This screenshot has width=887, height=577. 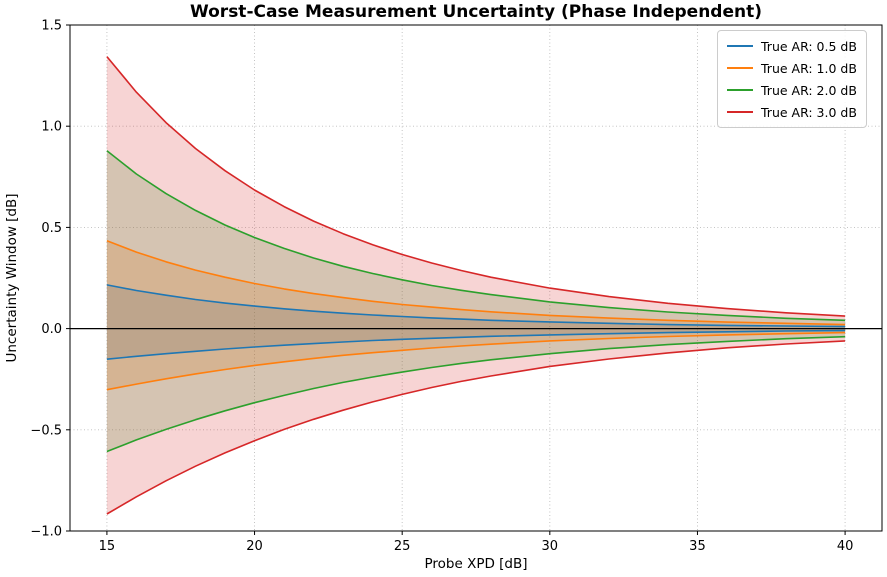 What do you see at coordinates (809, 68) in the screenshot?
I see `legend-label: True AR: 1.0 dB` at bounding box center [809, 68].